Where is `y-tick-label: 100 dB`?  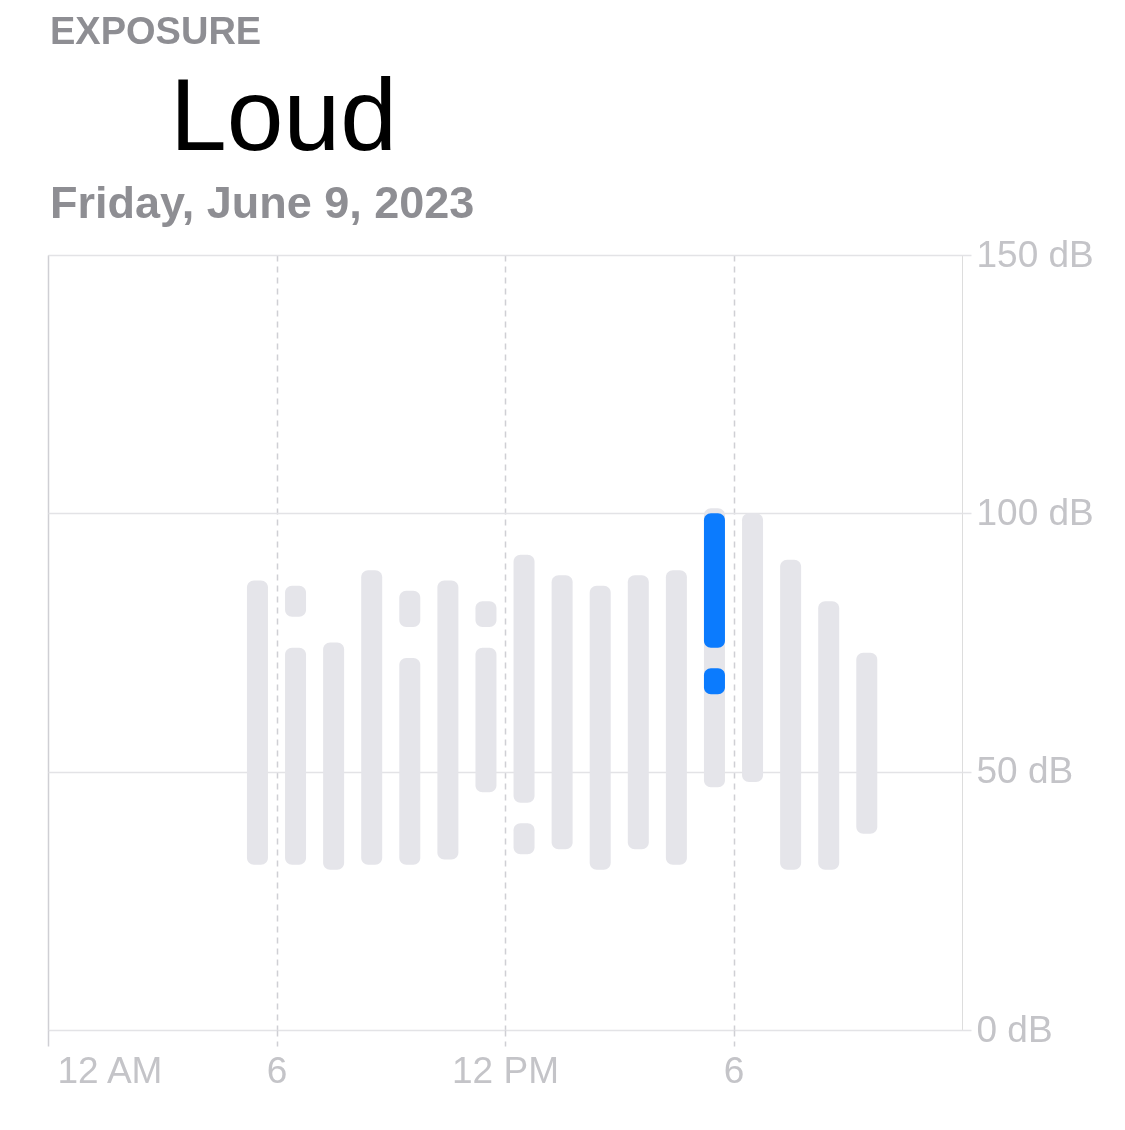
y-tick-label: 100 dB is located at coordinates (1035, 512).